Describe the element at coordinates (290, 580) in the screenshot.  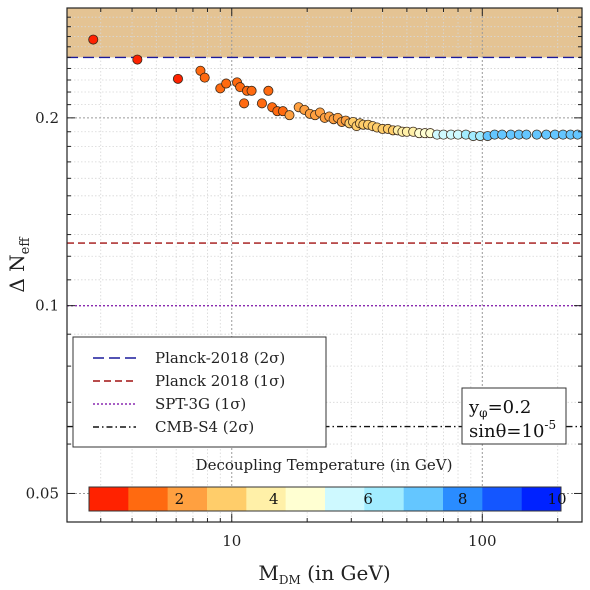
I see `x-axis-title-subscript: DM` at that location.